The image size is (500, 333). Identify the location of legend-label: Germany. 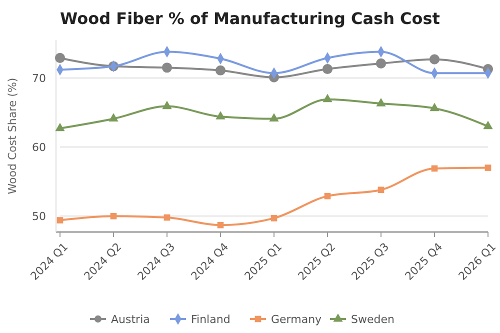
(296, 319).